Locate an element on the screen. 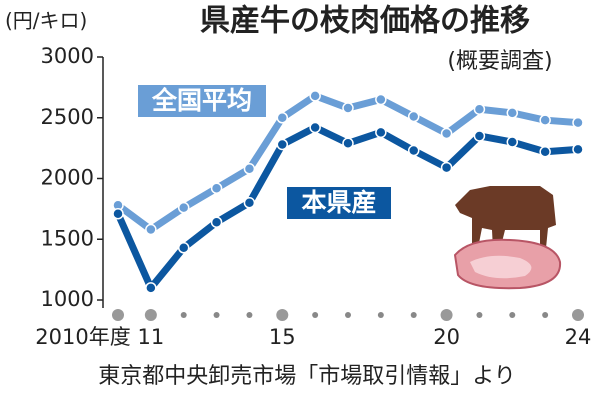  x-tick-label: 15 is located at coordinates (282, 337).